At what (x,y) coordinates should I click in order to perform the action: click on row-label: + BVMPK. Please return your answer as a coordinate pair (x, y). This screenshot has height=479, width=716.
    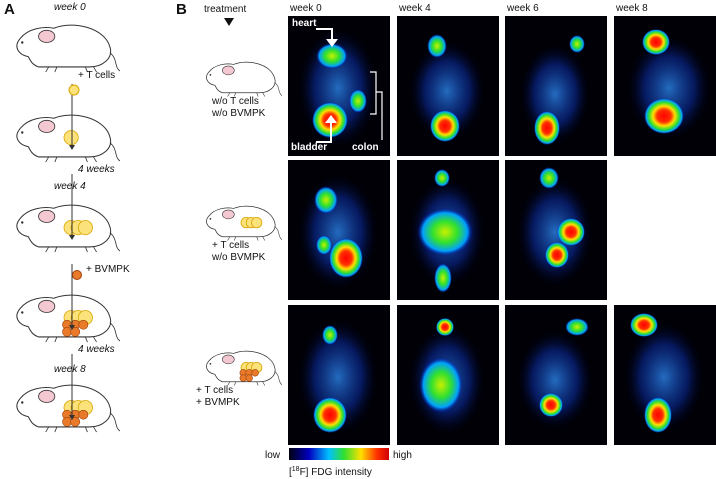
    Looking at the image, I should click on (218, 402).